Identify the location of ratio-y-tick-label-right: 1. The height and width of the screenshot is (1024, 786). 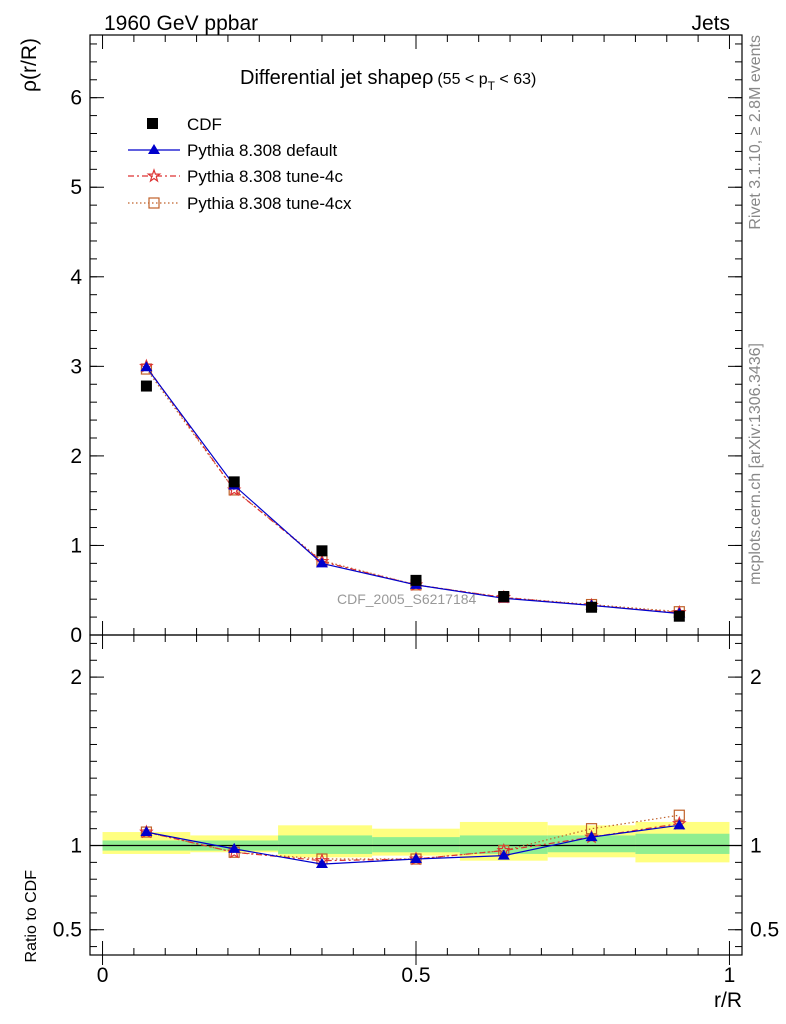
(756, 846).